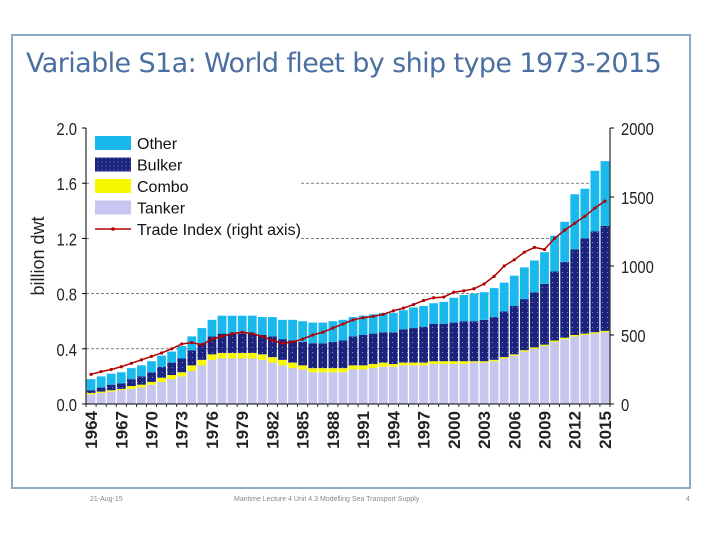 This screenshot has height=540, width=720. Describe the element at coordinates (534, 320) in the screenshot. I see `bar-bulker-2008` at that location.